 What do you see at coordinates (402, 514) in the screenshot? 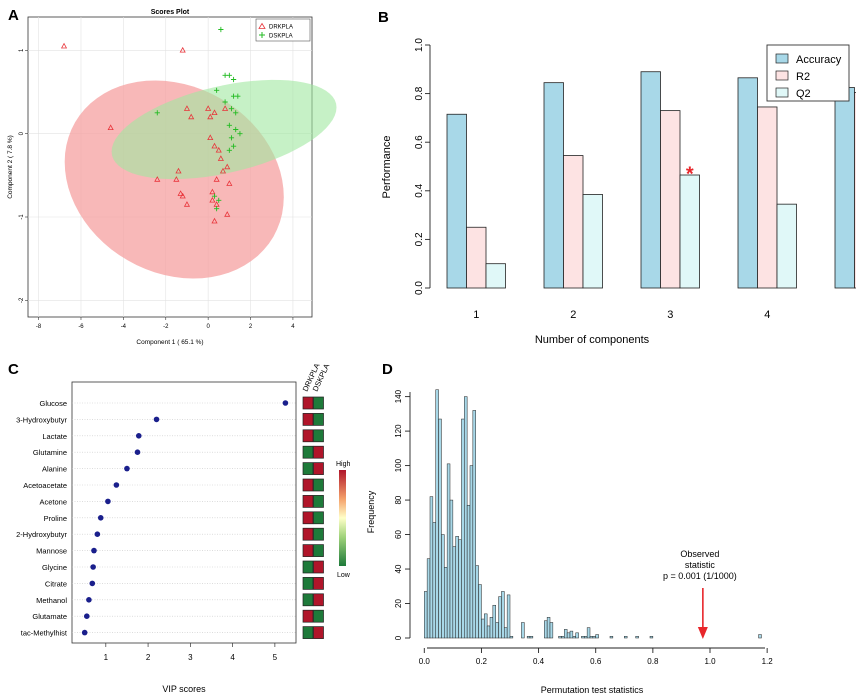
I see `histogram-y-ticks: 0 20 40 60 80 100 120 140` at bounding box center [402, 514].